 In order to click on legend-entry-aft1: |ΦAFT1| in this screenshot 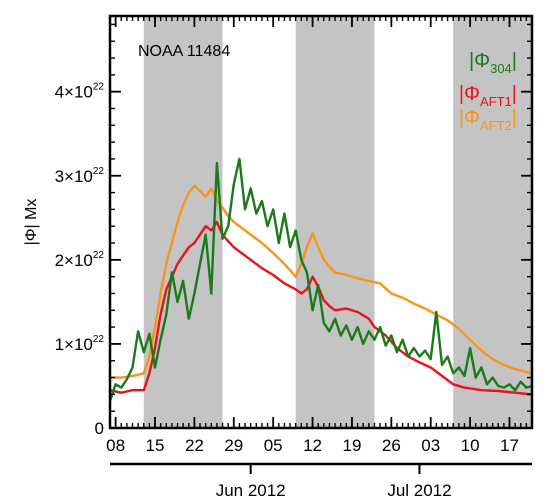, I will do `click(488, 96)`.